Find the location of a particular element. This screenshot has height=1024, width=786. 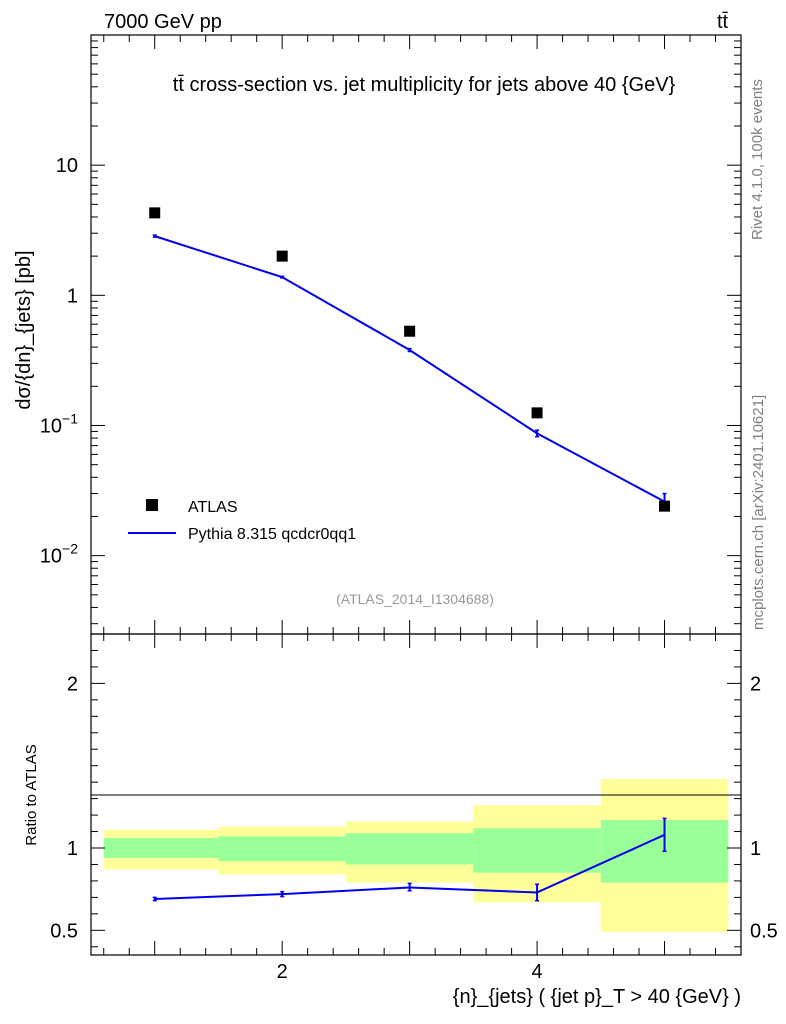

main-y-axis-label: dσ/{dn}_{jets} [pb] is located at coordinates (24, 329).